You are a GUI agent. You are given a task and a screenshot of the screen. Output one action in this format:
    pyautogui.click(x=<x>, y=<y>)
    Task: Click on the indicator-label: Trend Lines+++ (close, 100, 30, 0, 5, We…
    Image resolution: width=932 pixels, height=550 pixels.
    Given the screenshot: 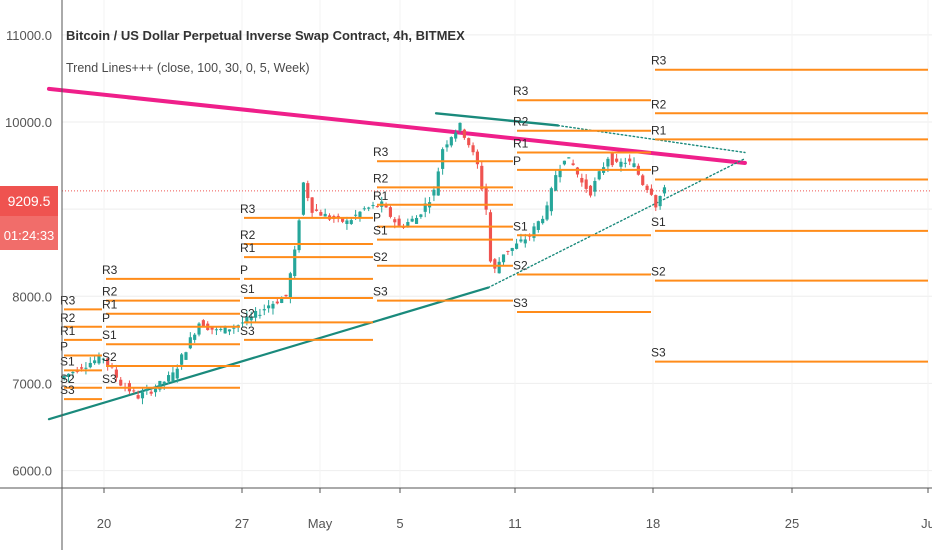 What is the action you would take?
    pyautogui.click(x=188, y=68)
    